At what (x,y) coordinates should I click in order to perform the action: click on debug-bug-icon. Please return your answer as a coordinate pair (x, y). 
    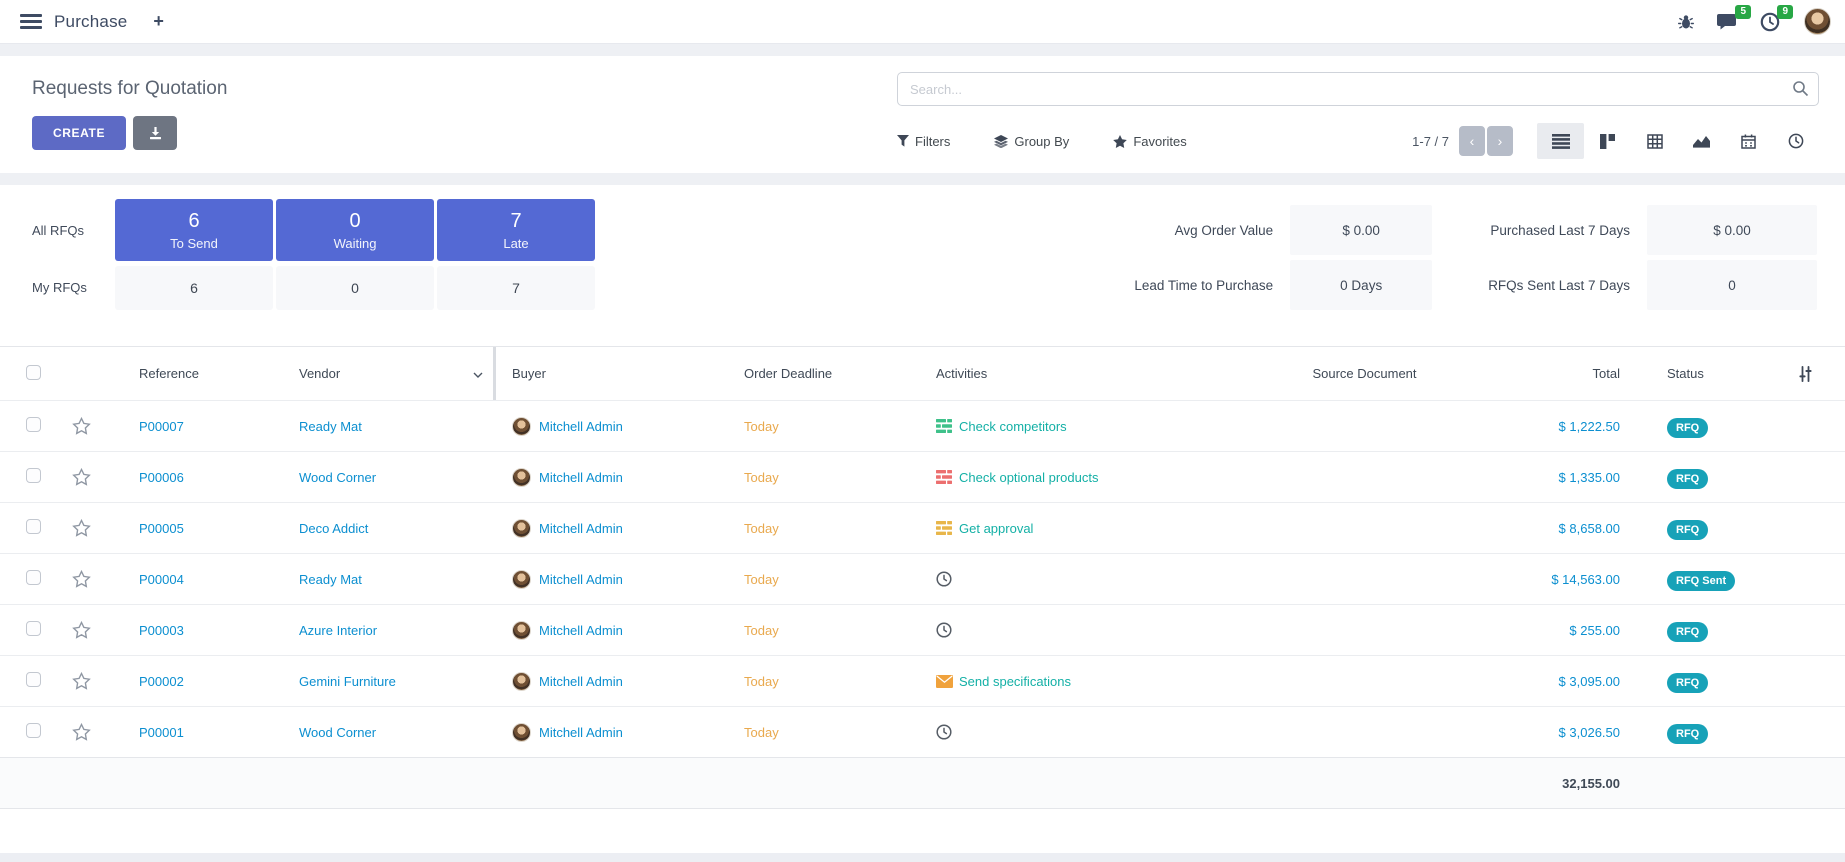
    Looking at the image, I should click on (1686, 22).